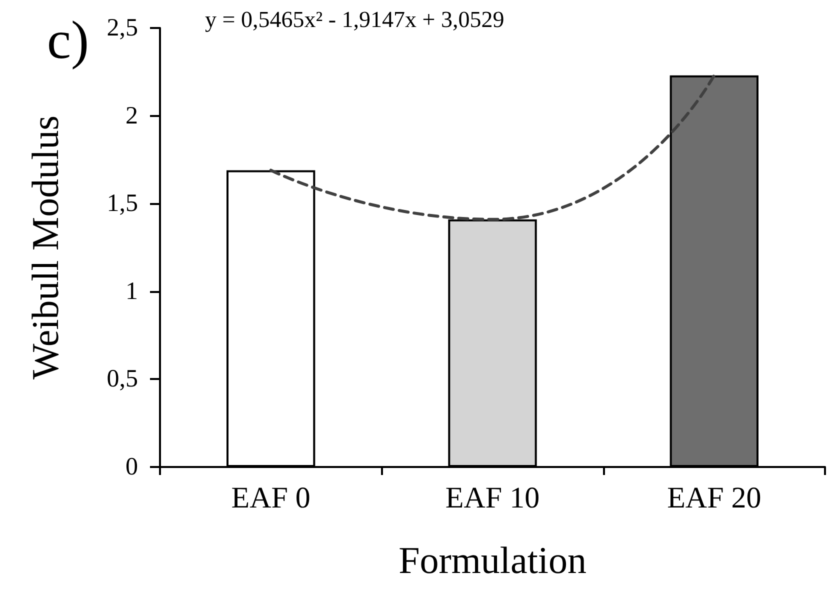 This screenshot has height=598, width=833. I want to click on annotation: y = 0,5465x² - 1,9147x + 3,0529, so click(354, 19).